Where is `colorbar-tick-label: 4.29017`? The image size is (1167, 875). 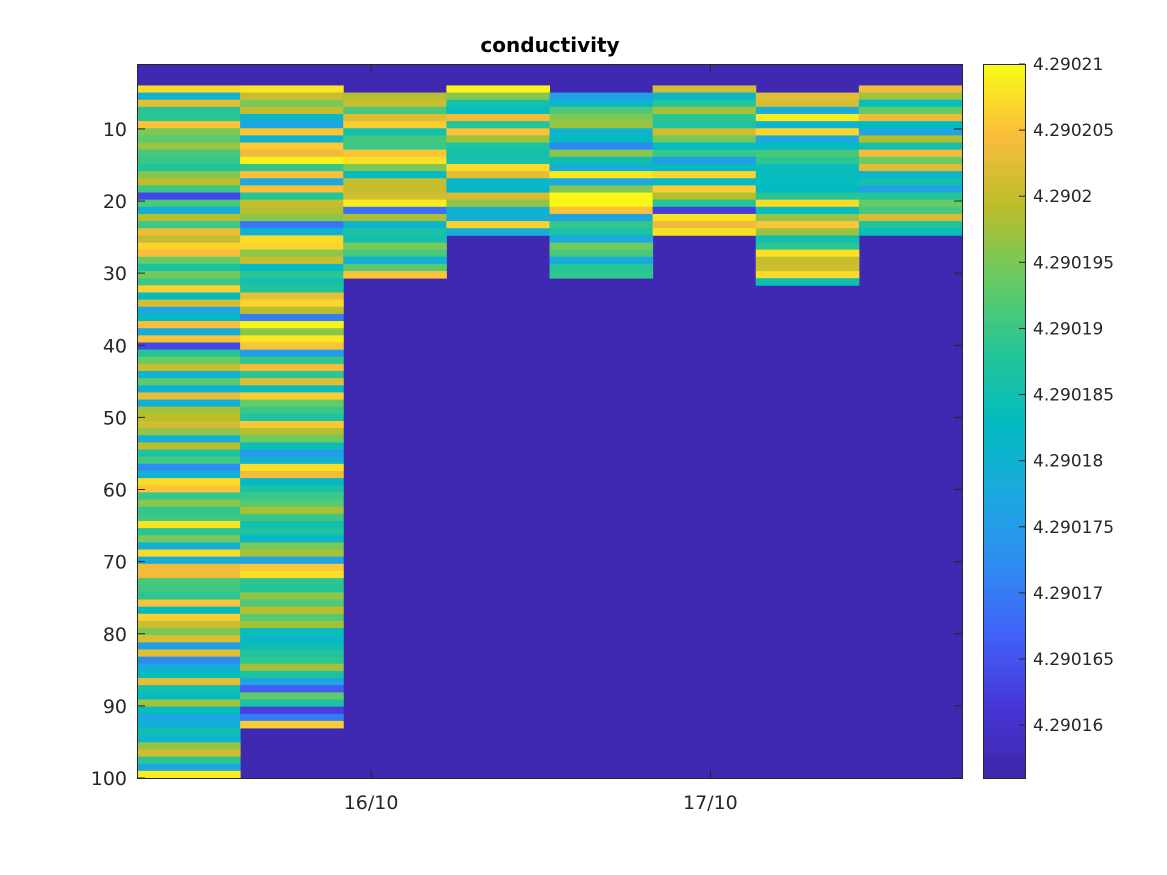
colorbar-tick-label: 4.29017 is located at coordinates (1068, 594).